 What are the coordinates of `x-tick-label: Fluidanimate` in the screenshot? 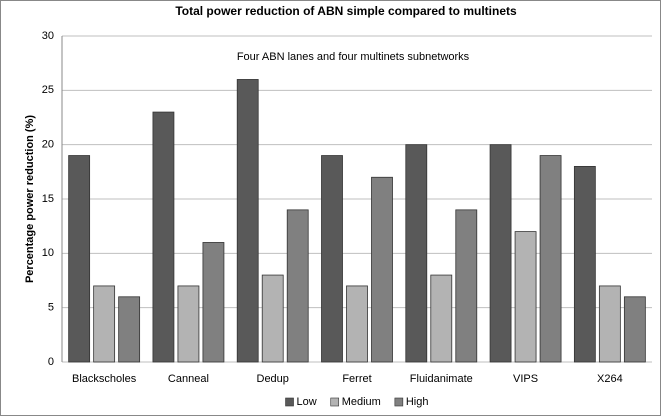 It's located at (441, 379).